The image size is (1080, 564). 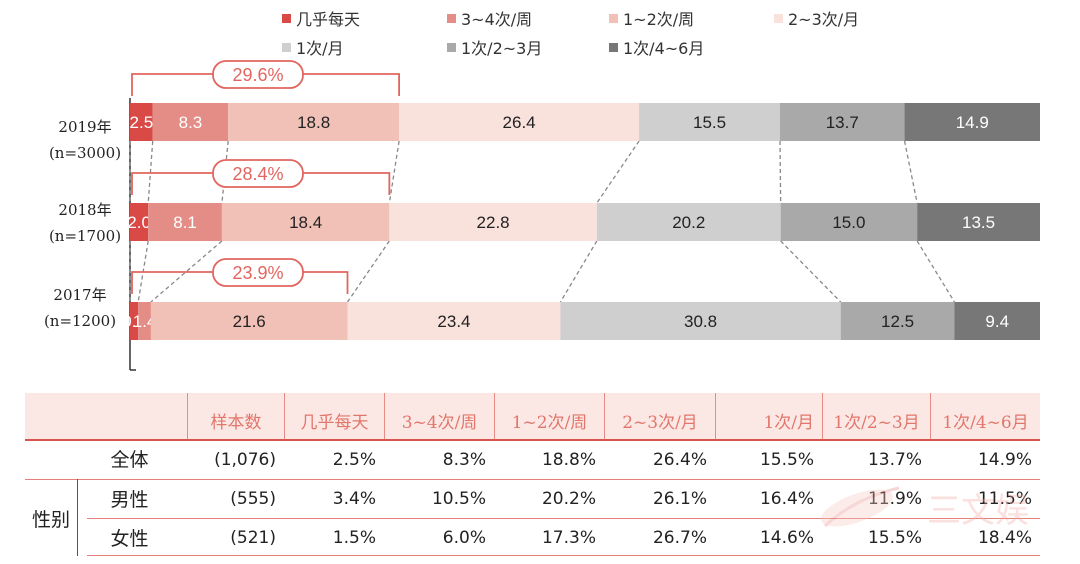 I want to click on bar-value-label: 2.0, so click(x=139, y=222).